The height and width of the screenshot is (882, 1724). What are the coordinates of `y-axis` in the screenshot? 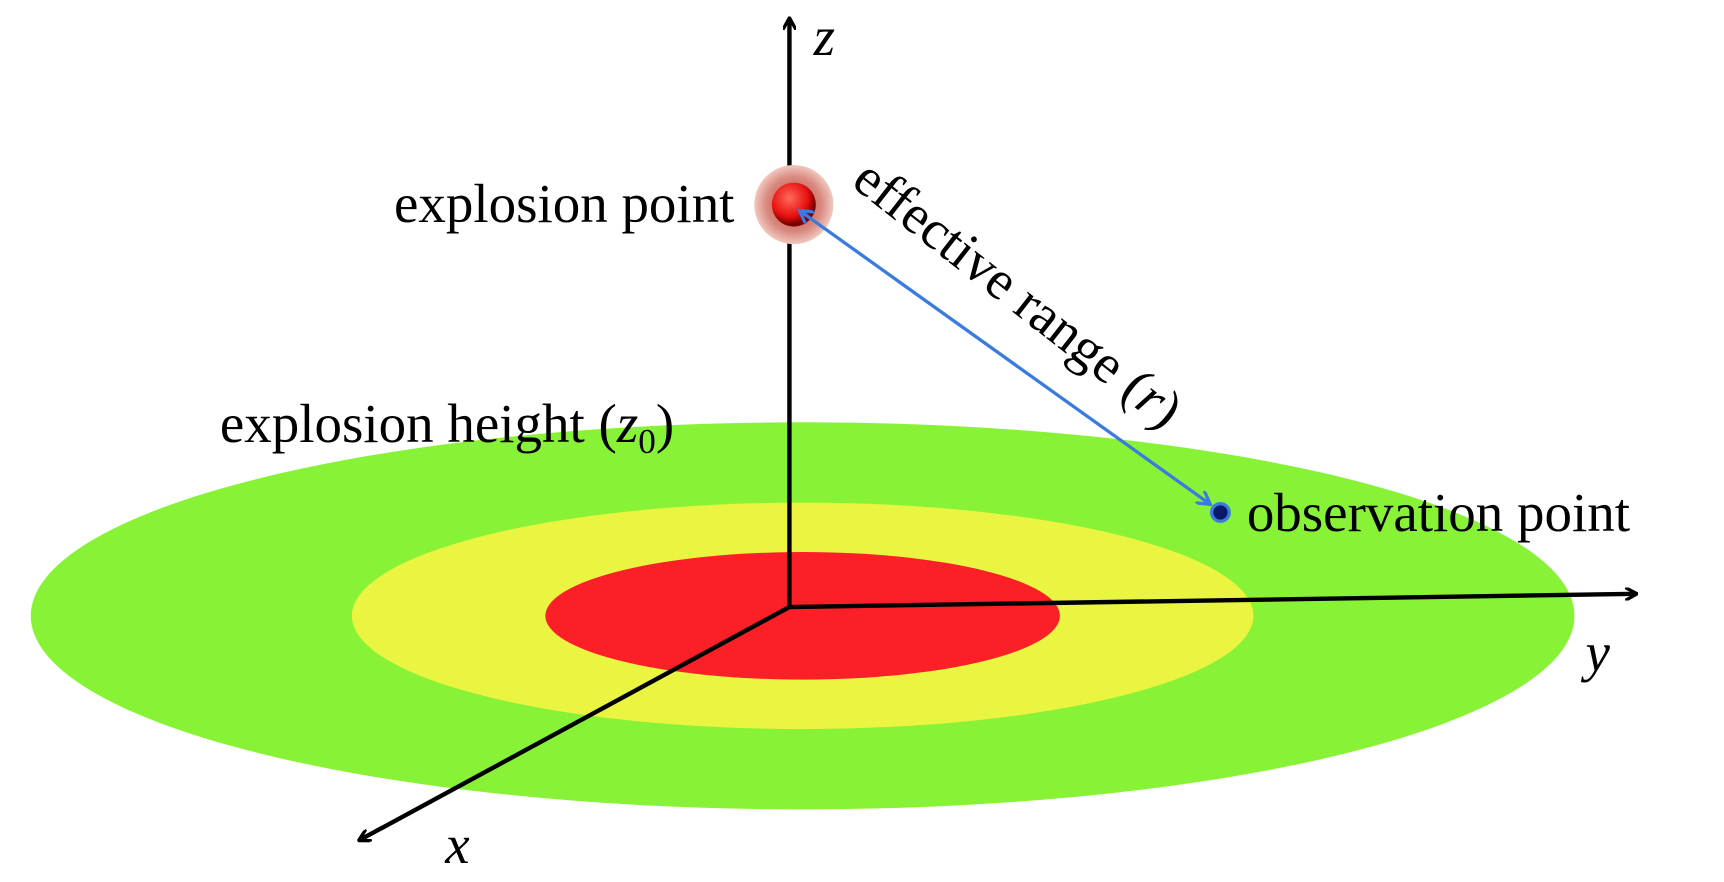 It's located at (1212, 602).